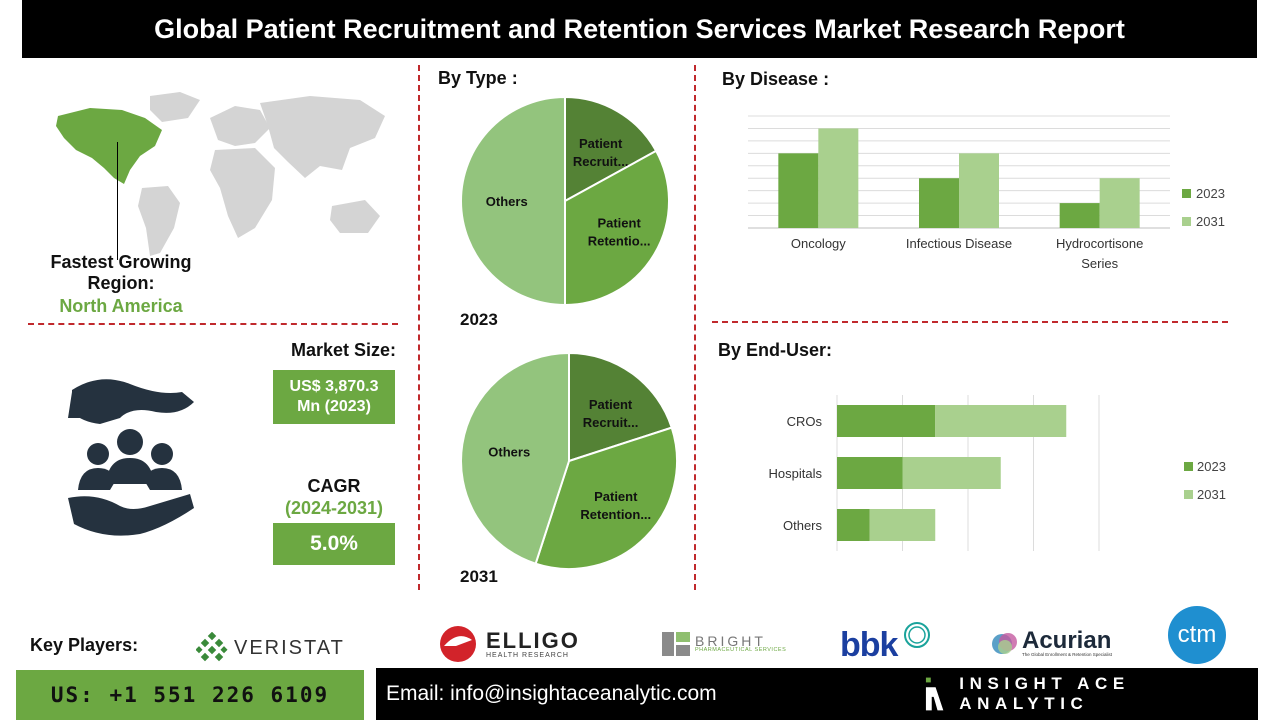 The width and height of the screenshot is (1280, 720). I want to click on by-disease-title: By Disease :, so click(776, 79).